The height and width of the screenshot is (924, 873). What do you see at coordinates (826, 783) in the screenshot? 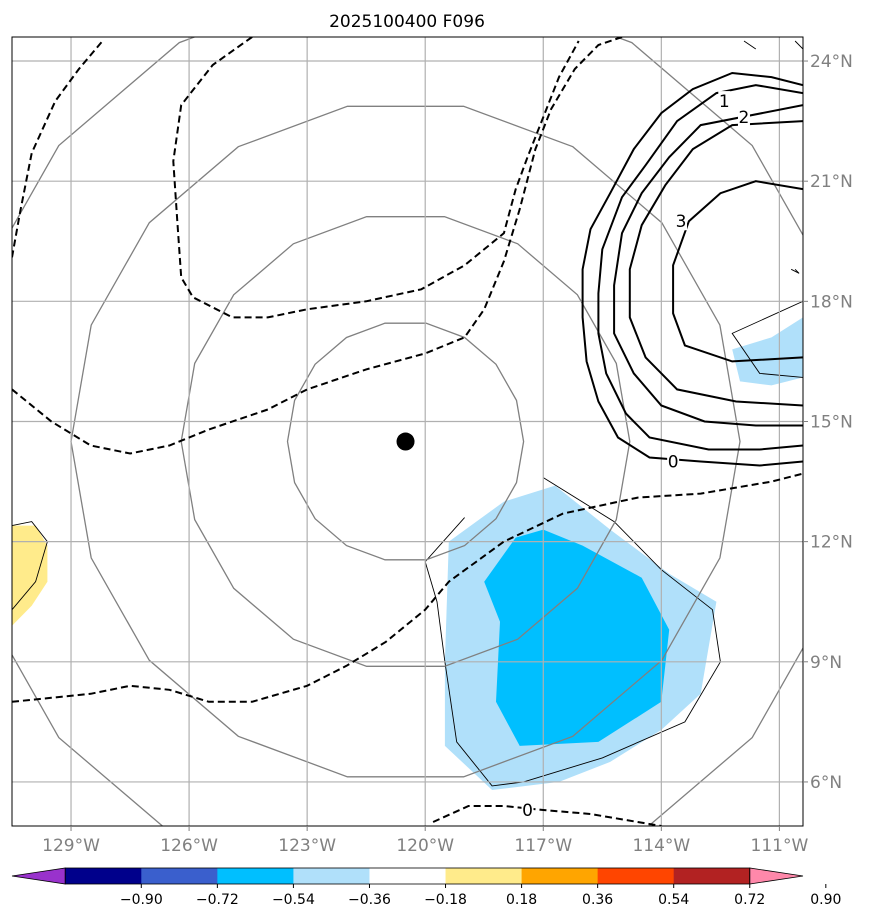
I see `latitude-tick-label: 6°N` at bounding box center [826, 783].